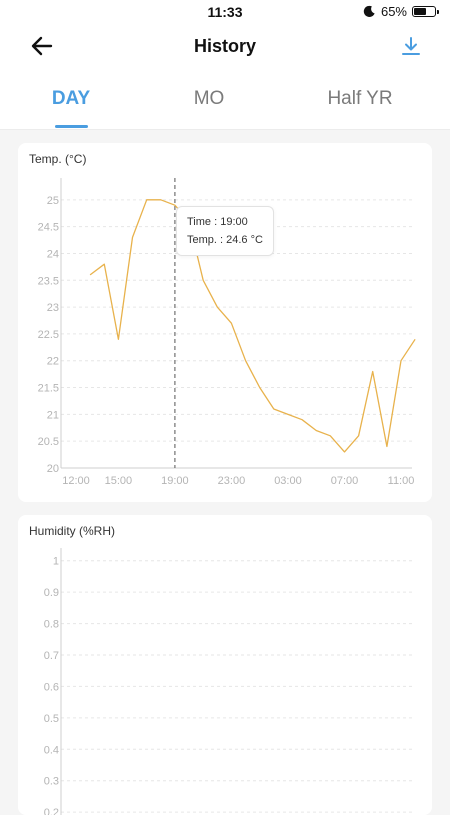 The height and width of the screenshot is (815, 450). What do you see at coordinates (51, 625) in the screenshot?
I see `y-tick-label: 0.8` at bounding box center [51, 625].